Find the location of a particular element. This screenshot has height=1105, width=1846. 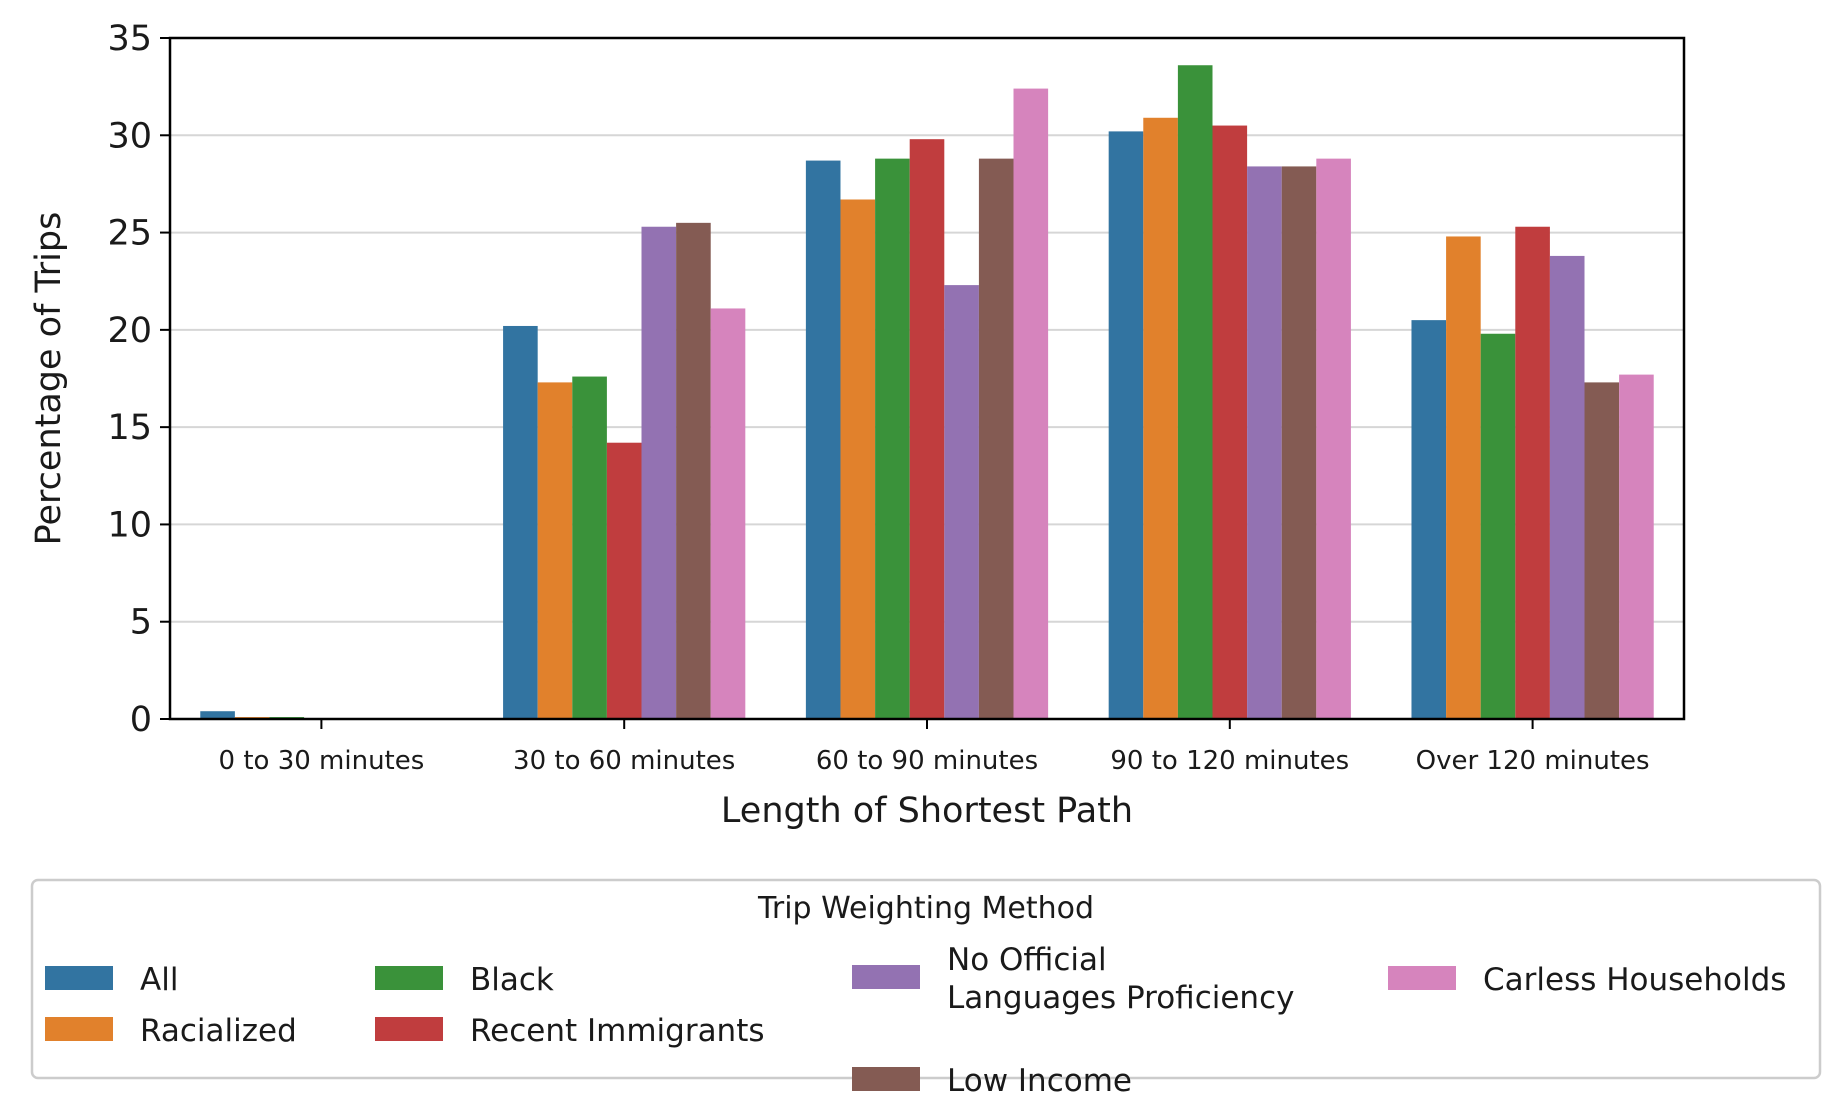

y-tick-label: 0 is located at coordinates (141, 720).